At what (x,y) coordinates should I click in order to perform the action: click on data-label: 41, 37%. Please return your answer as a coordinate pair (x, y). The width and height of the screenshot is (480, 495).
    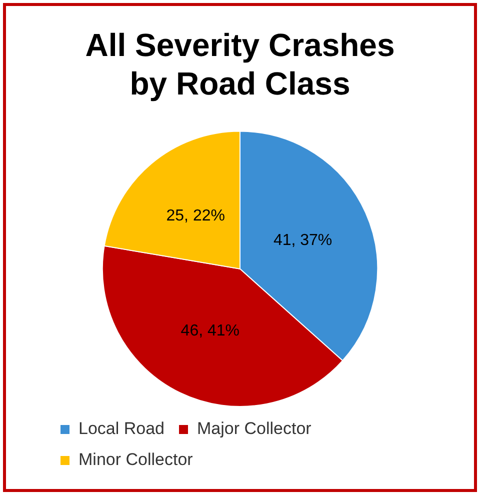
    Looking at the image, I should click on (302, 241).